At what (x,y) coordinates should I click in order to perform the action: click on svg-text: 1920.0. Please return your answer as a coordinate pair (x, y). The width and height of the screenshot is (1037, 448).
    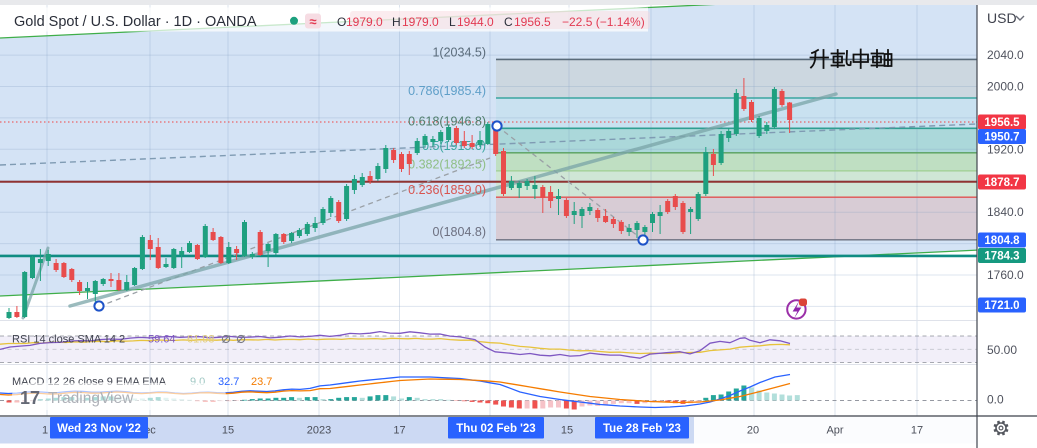
    Looking at the image, I should click on (1005, 149).